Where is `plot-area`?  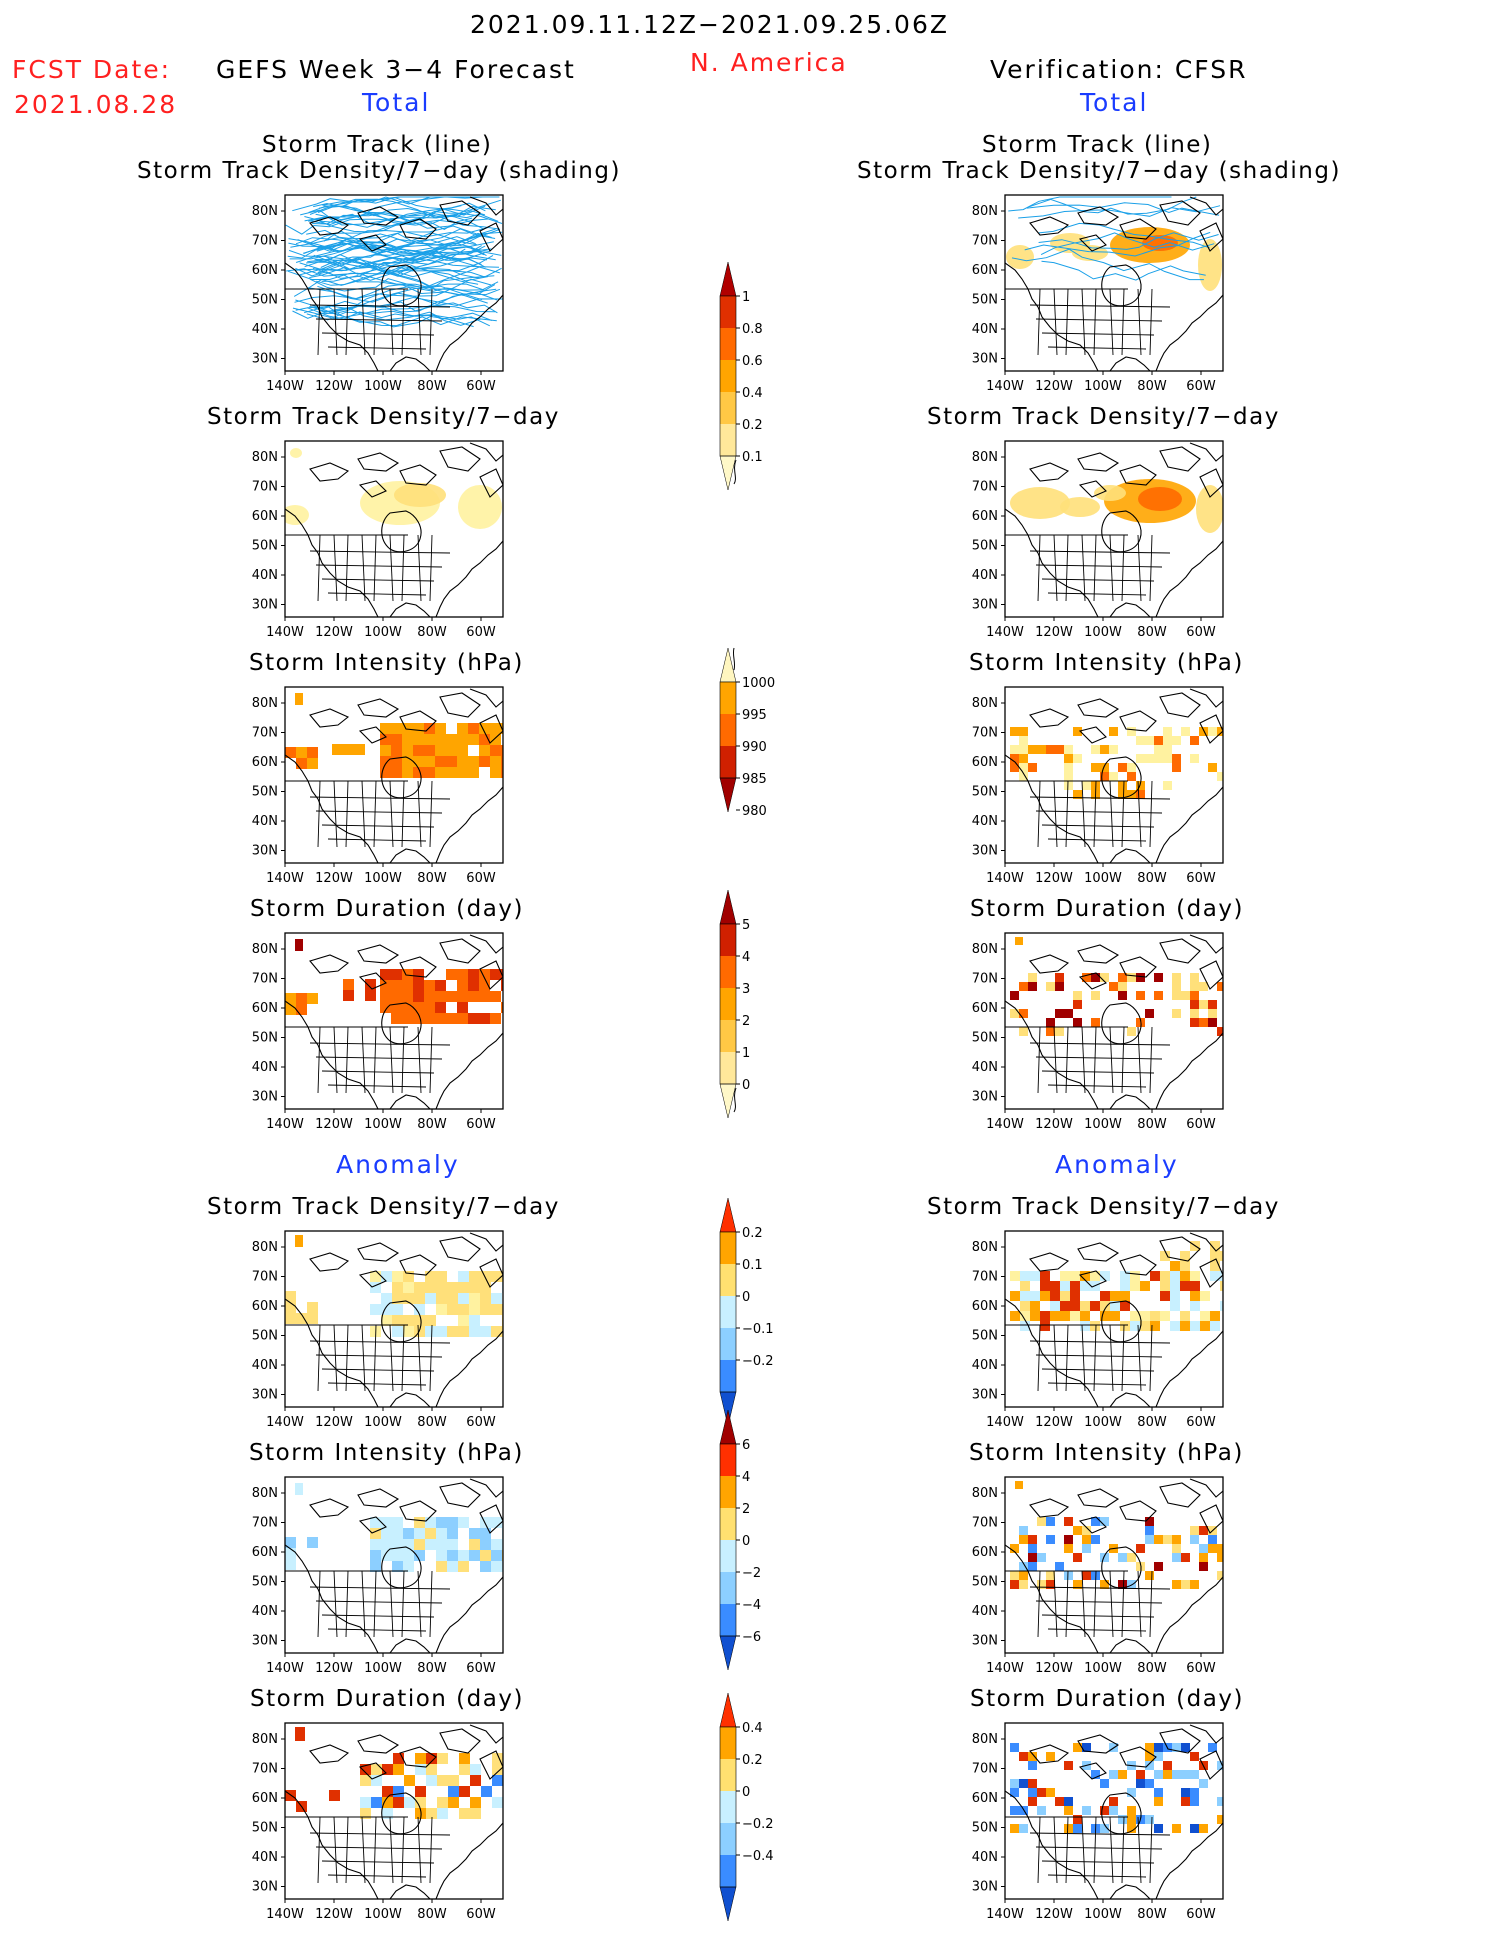
plot-area is located at coordinates (1114, 283).